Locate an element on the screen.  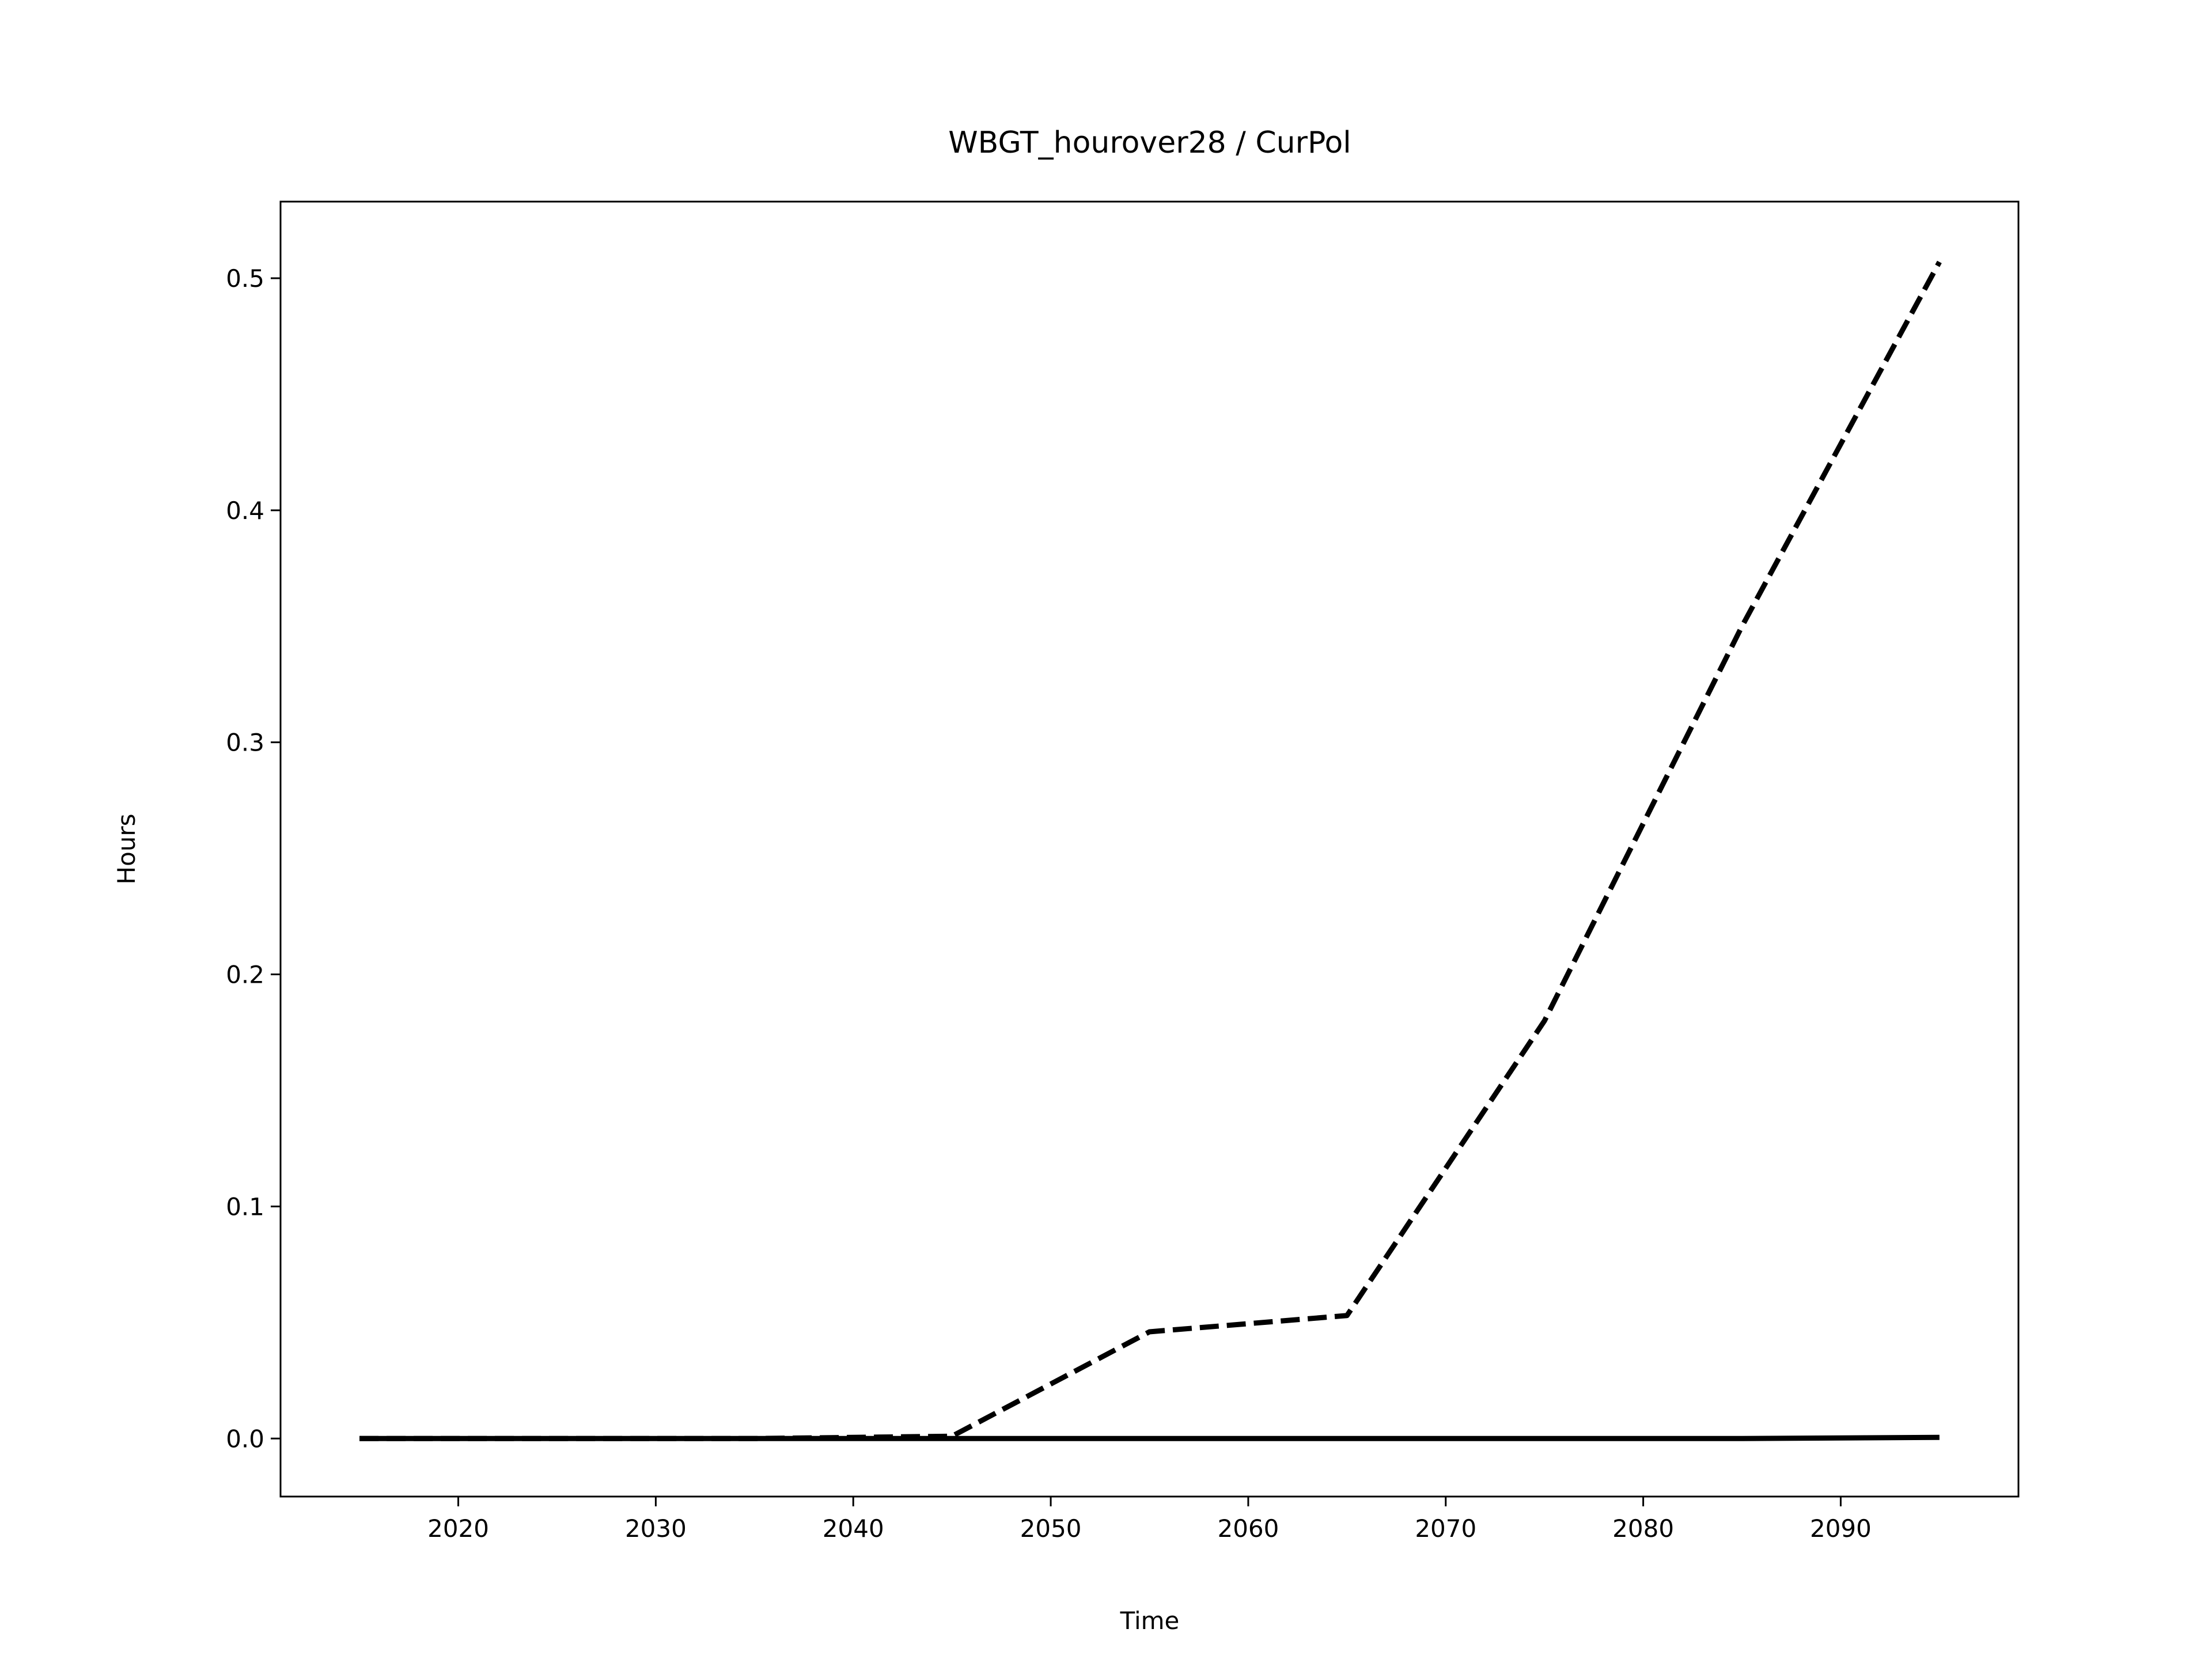
y-tick-label: 0.5 is located at coordinates (245, 278).